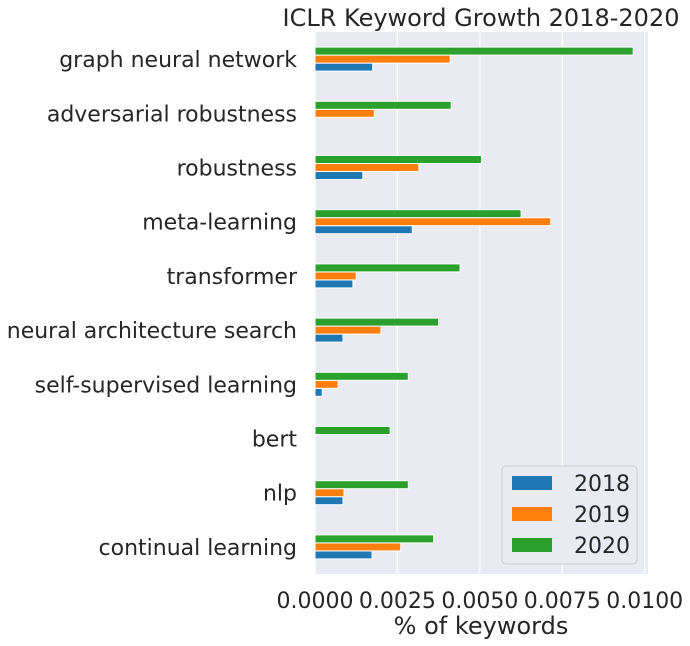 The width and height of the screenshot is (690, 646). I want to click on category-label: graph neural network, so click(178, 60).